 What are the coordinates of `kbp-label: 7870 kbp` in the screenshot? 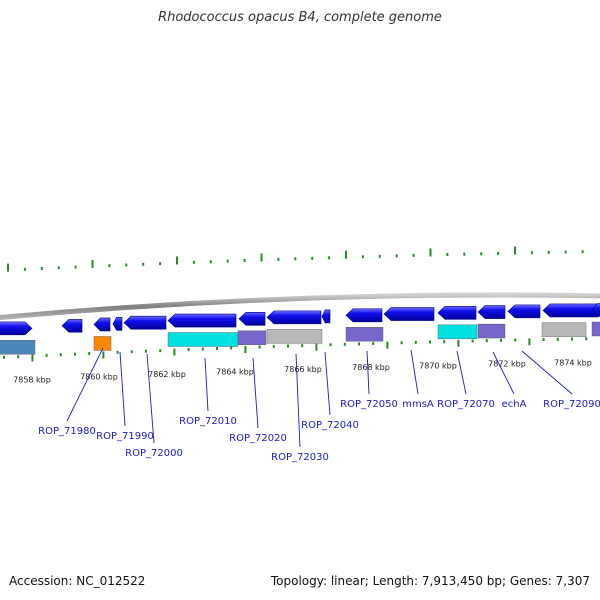 It's located at (438, 365).